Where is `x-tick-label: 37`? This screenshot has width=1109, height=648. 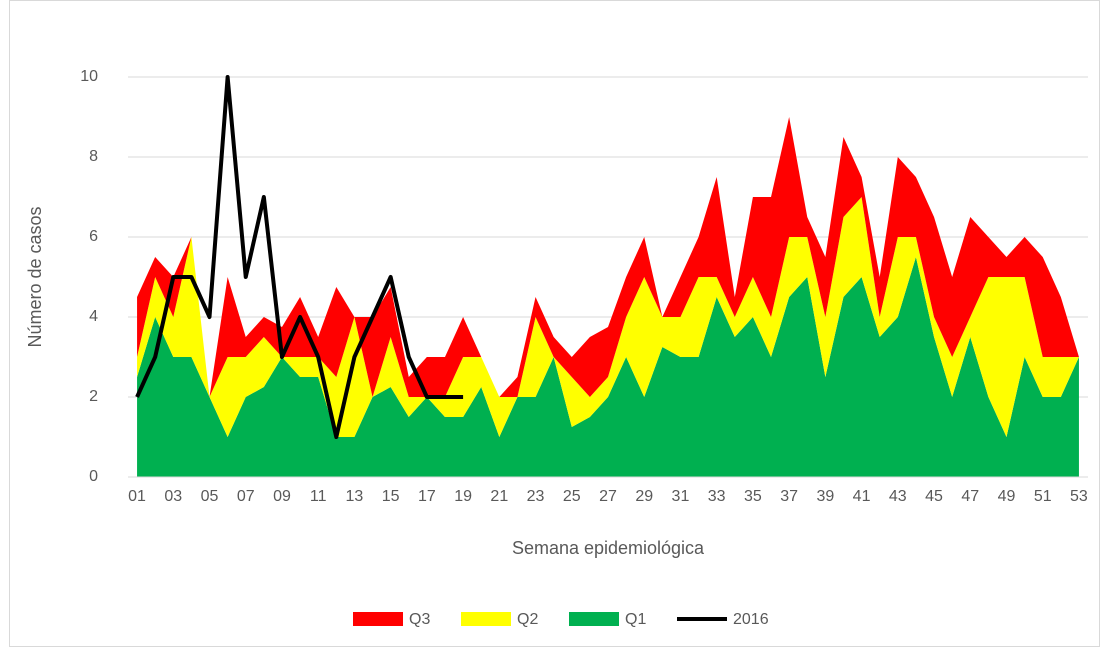 x-tick-label: 37 is located at coordinates (789, 496).